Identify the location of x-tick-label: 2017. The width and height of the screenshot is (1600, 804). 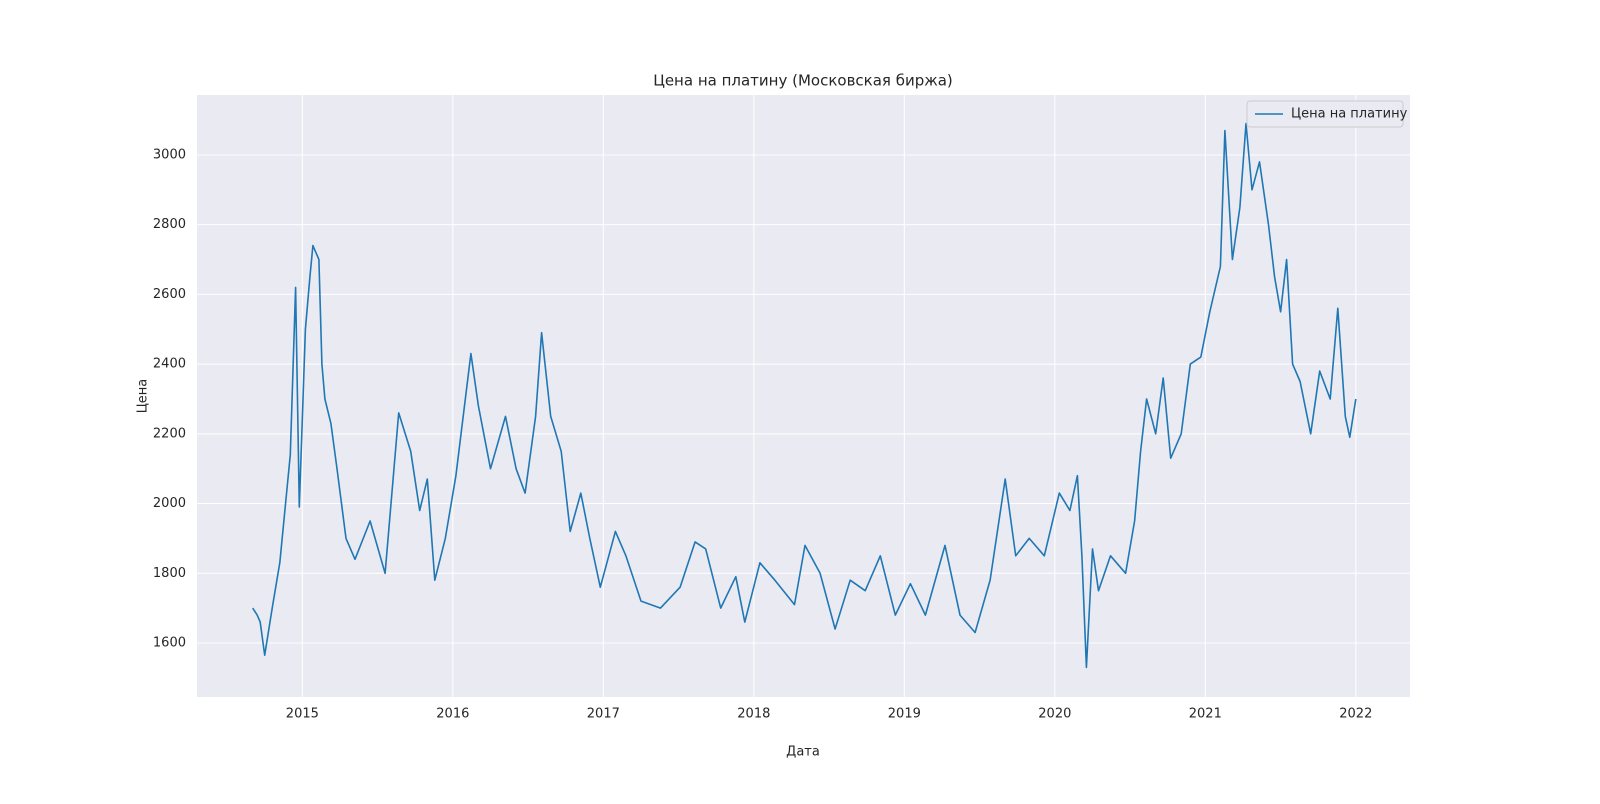
(603, 714).